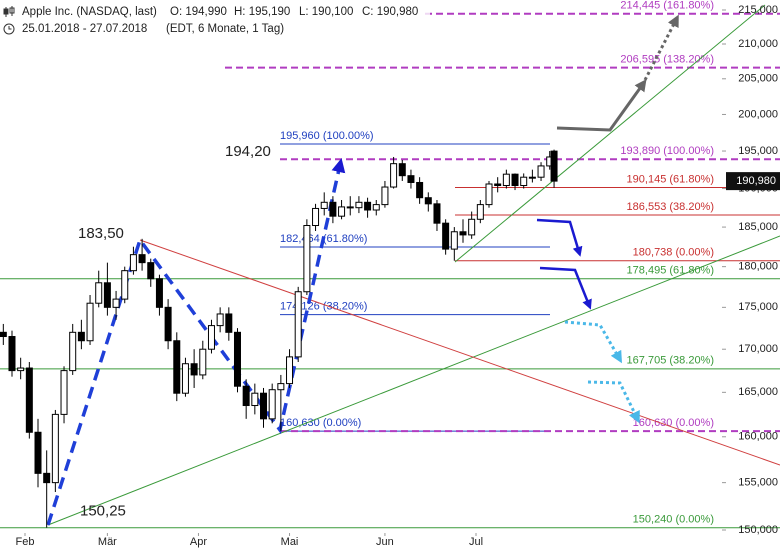 This screenshot has height=552, width=780. Describe the element at coordinates (103, 511) in the screenshot. I see `pivot-label: 150,25` at that location.